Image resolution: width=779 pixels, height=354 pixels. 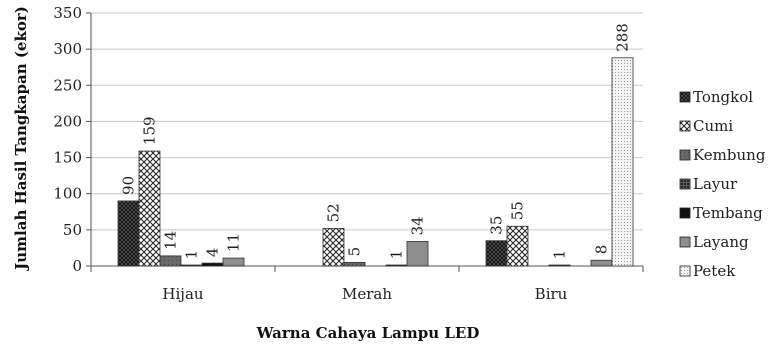 I want to click on bar-layang-merah, so click(x=417, y=254).